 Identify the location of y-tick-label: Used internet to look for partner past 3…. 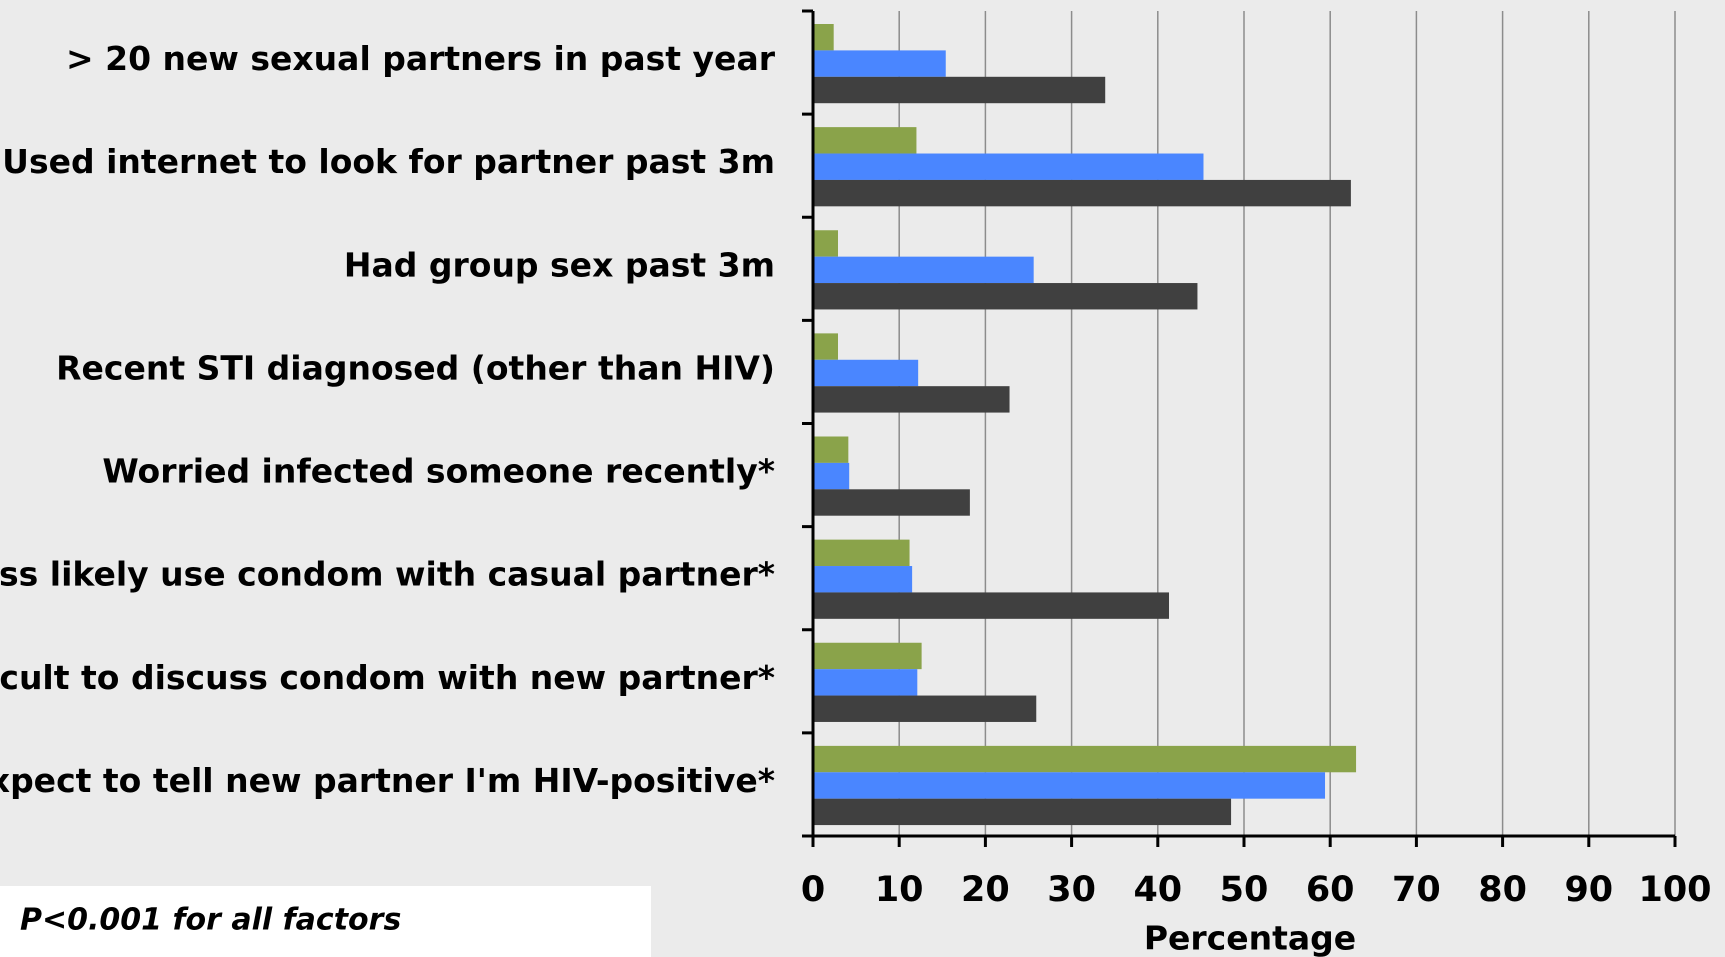
(388, 161).